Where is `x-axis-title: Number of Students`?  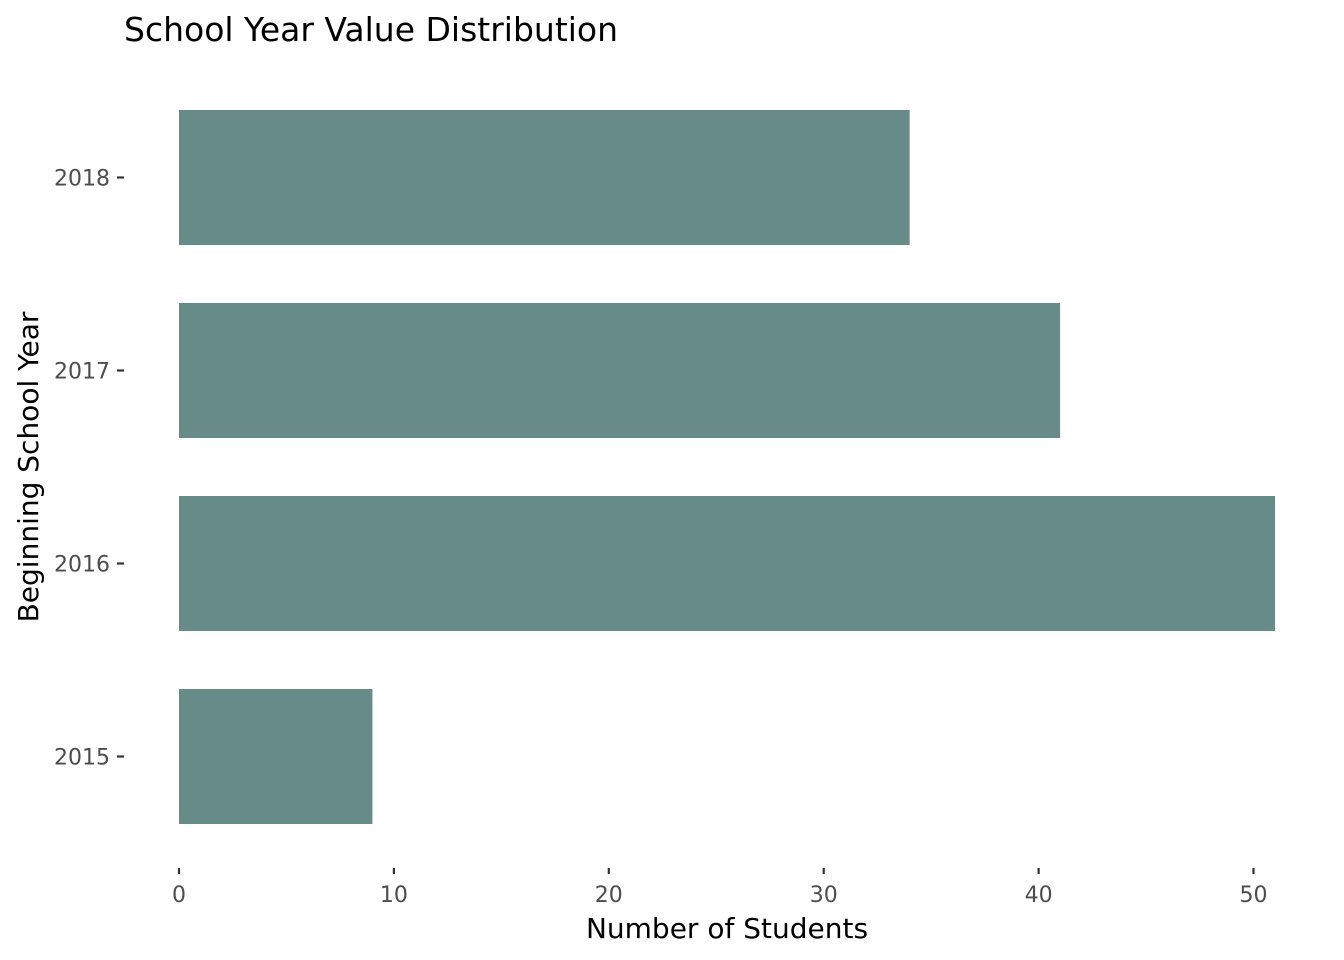
x-axis-title: Number of Students is located at coordinates (727, 928).